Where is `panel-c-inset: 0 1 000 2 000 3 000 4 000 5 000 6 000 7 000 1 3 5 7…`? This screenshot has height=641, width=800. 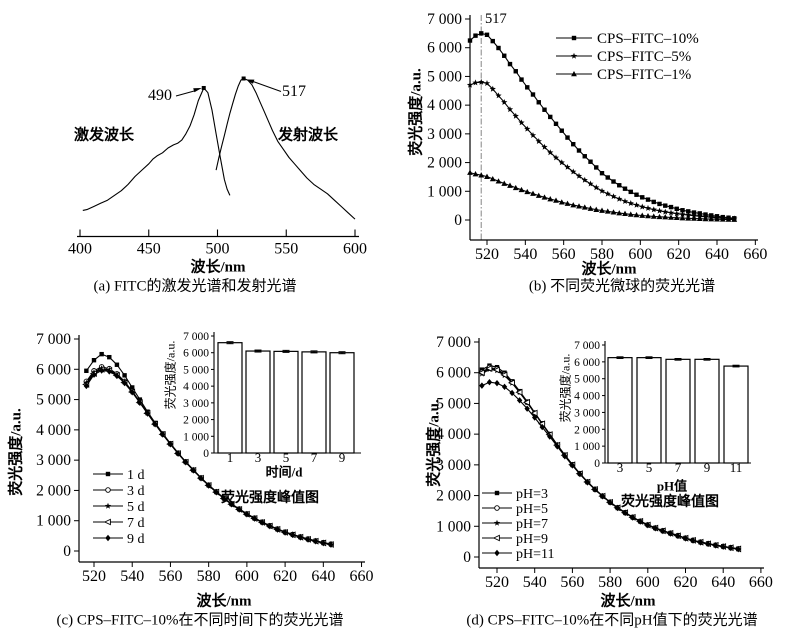
panel-c-inset: 0 1 000 2 000 3 000 4 000 5 000 6 000 7 000 1 3 5 7… is located at coordinates (272, 398).